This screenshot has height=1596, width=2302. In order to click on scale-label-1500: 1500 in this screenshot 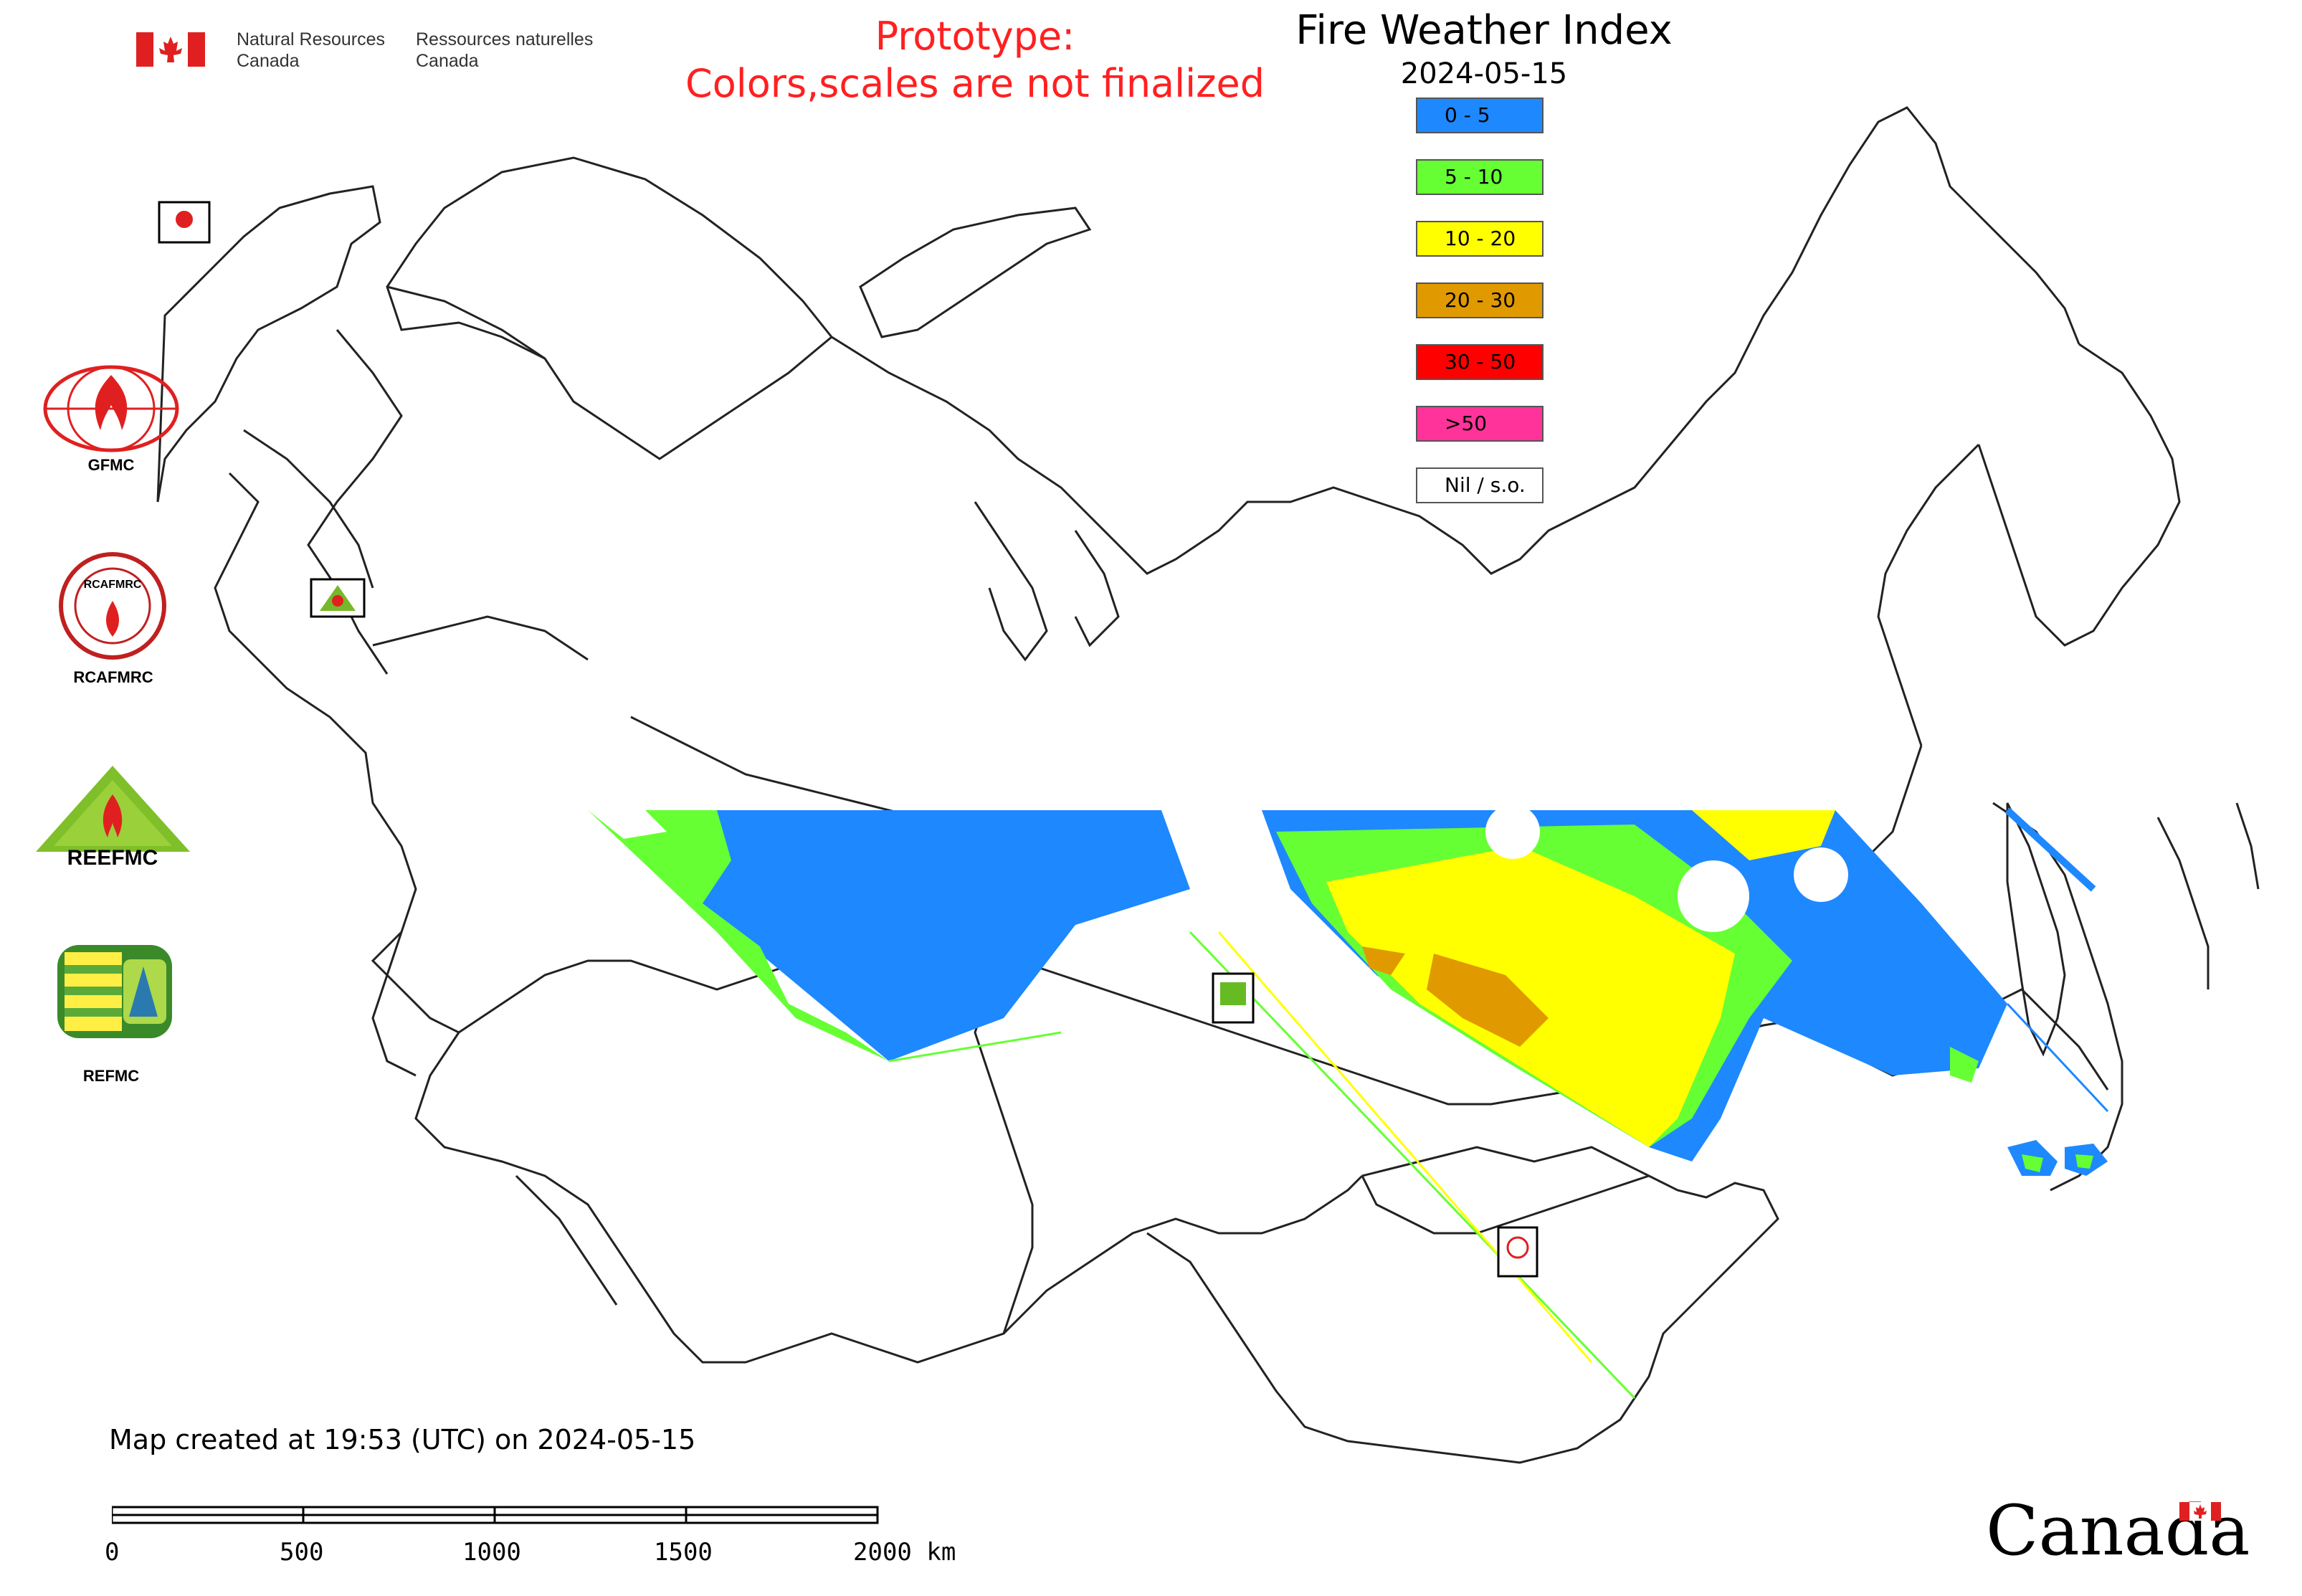, I will do `click(684, 1552)`.